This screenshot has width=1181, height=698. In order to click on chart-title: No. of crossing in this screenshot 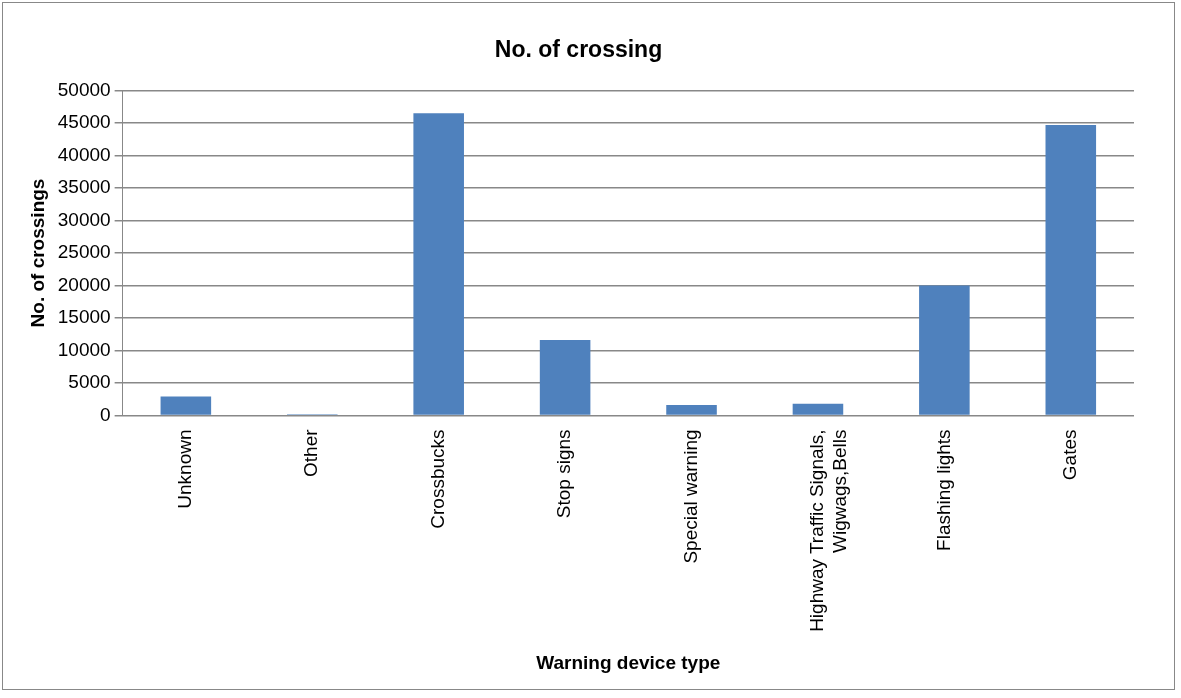, I will do `click(578, 49)`.